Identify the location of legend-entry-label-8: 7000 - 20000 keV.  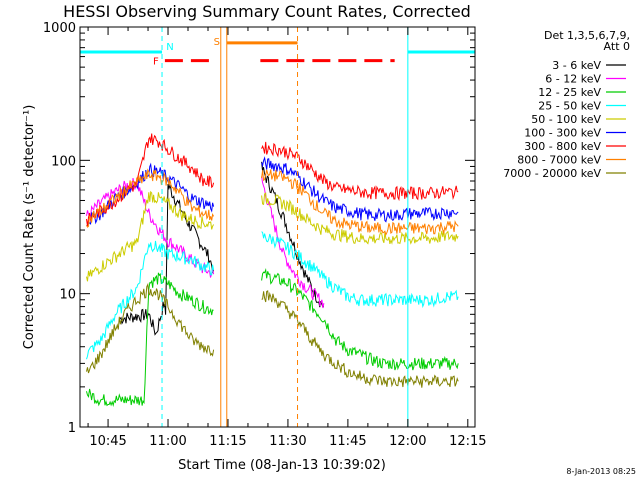
(552, 173).